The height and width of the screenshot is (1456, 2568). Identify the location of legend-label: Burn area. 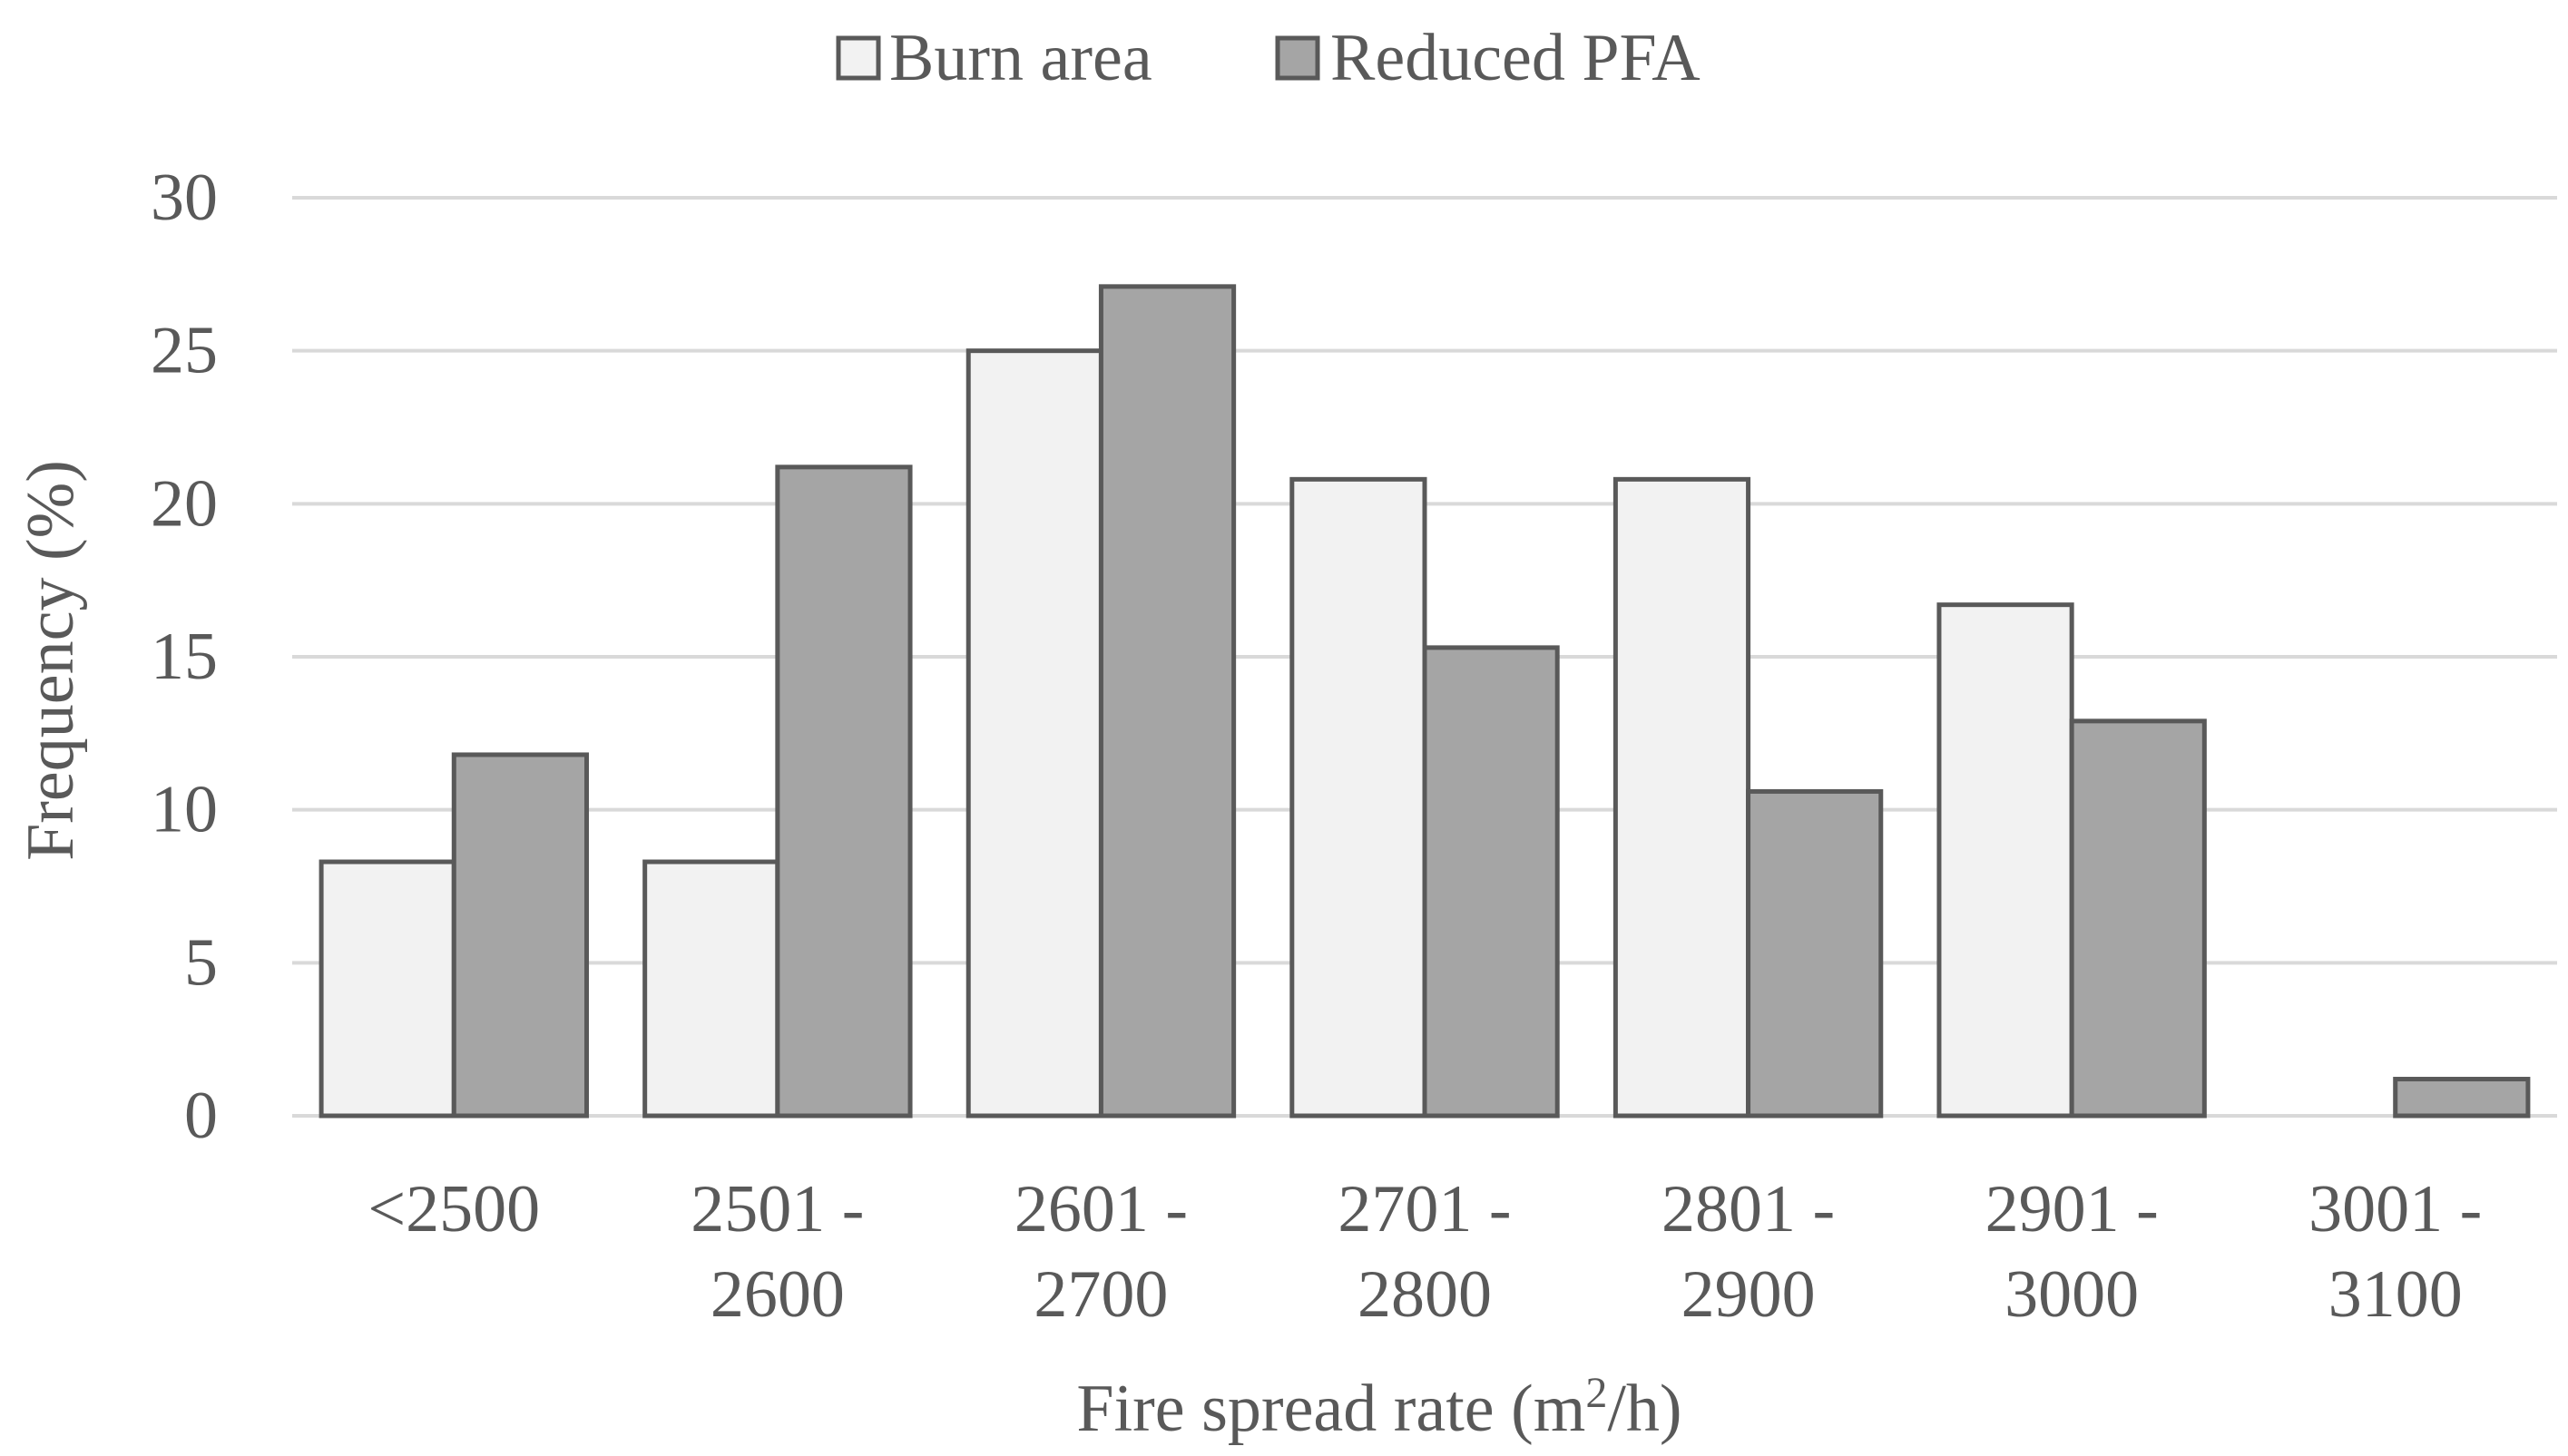
(1021, 58).